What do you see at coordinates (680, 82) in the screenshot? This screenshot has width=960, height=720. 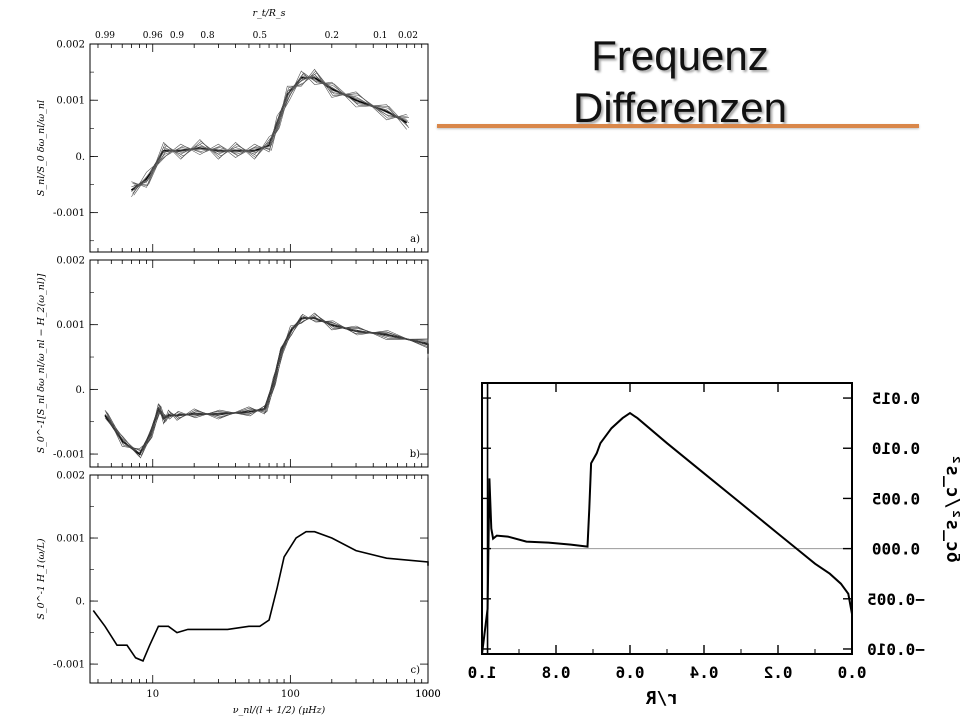 I see `slide-title: Frequenz Differenzen` at bounding box center [680, 82].